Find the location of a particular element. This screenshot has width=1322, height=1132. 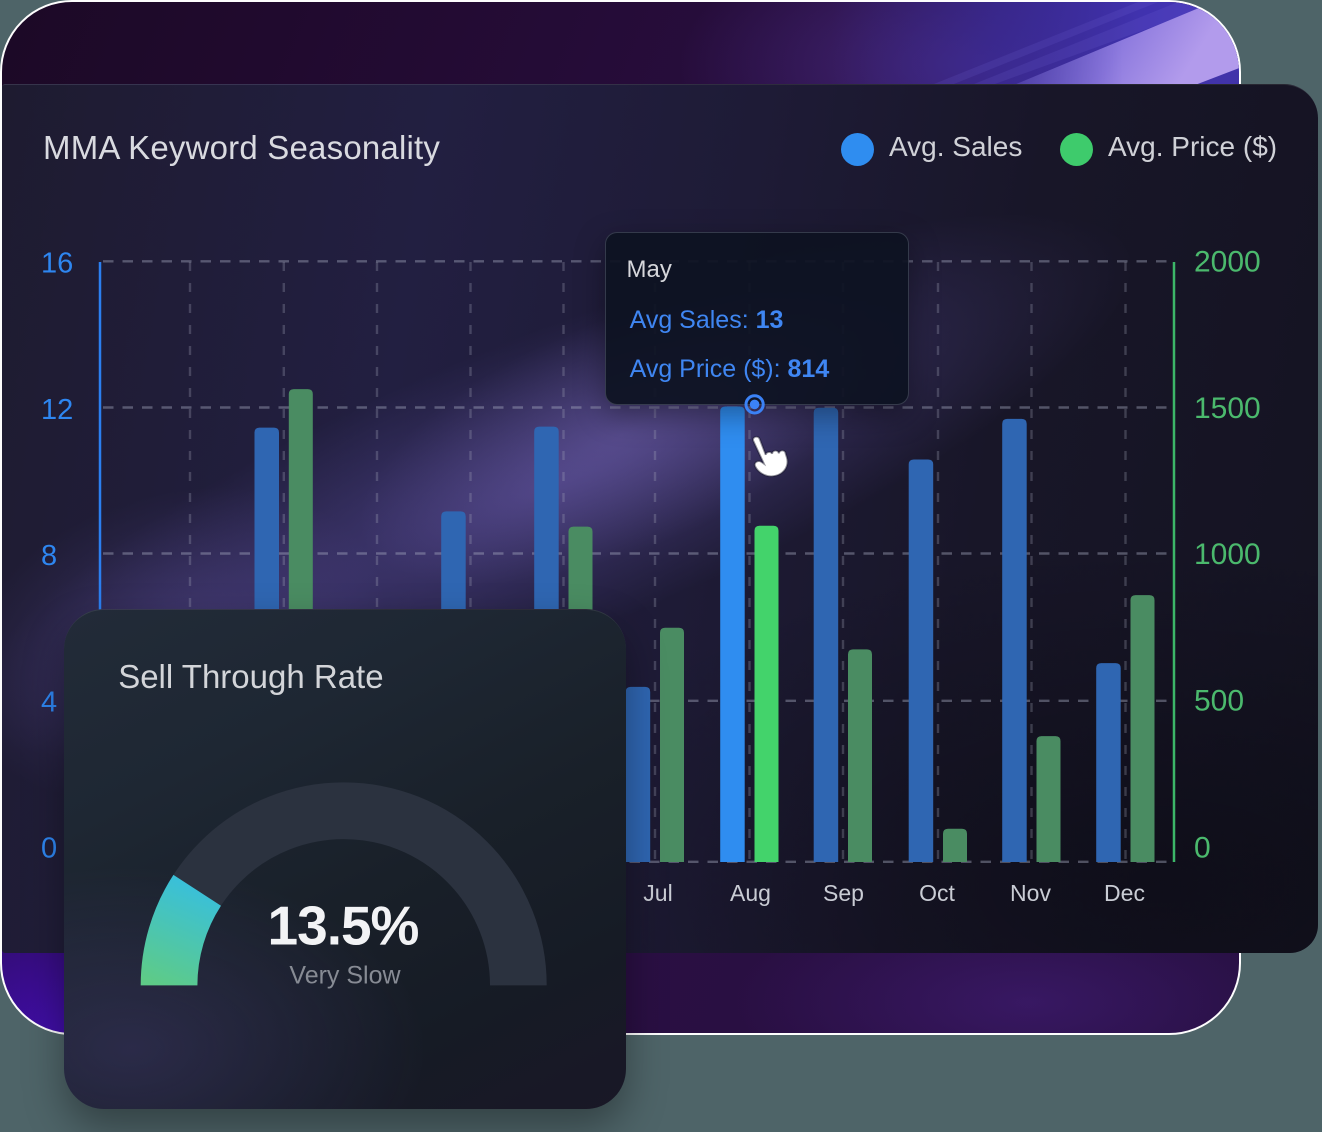

svg-text: 1000 is located at coordinates (1227, 554).